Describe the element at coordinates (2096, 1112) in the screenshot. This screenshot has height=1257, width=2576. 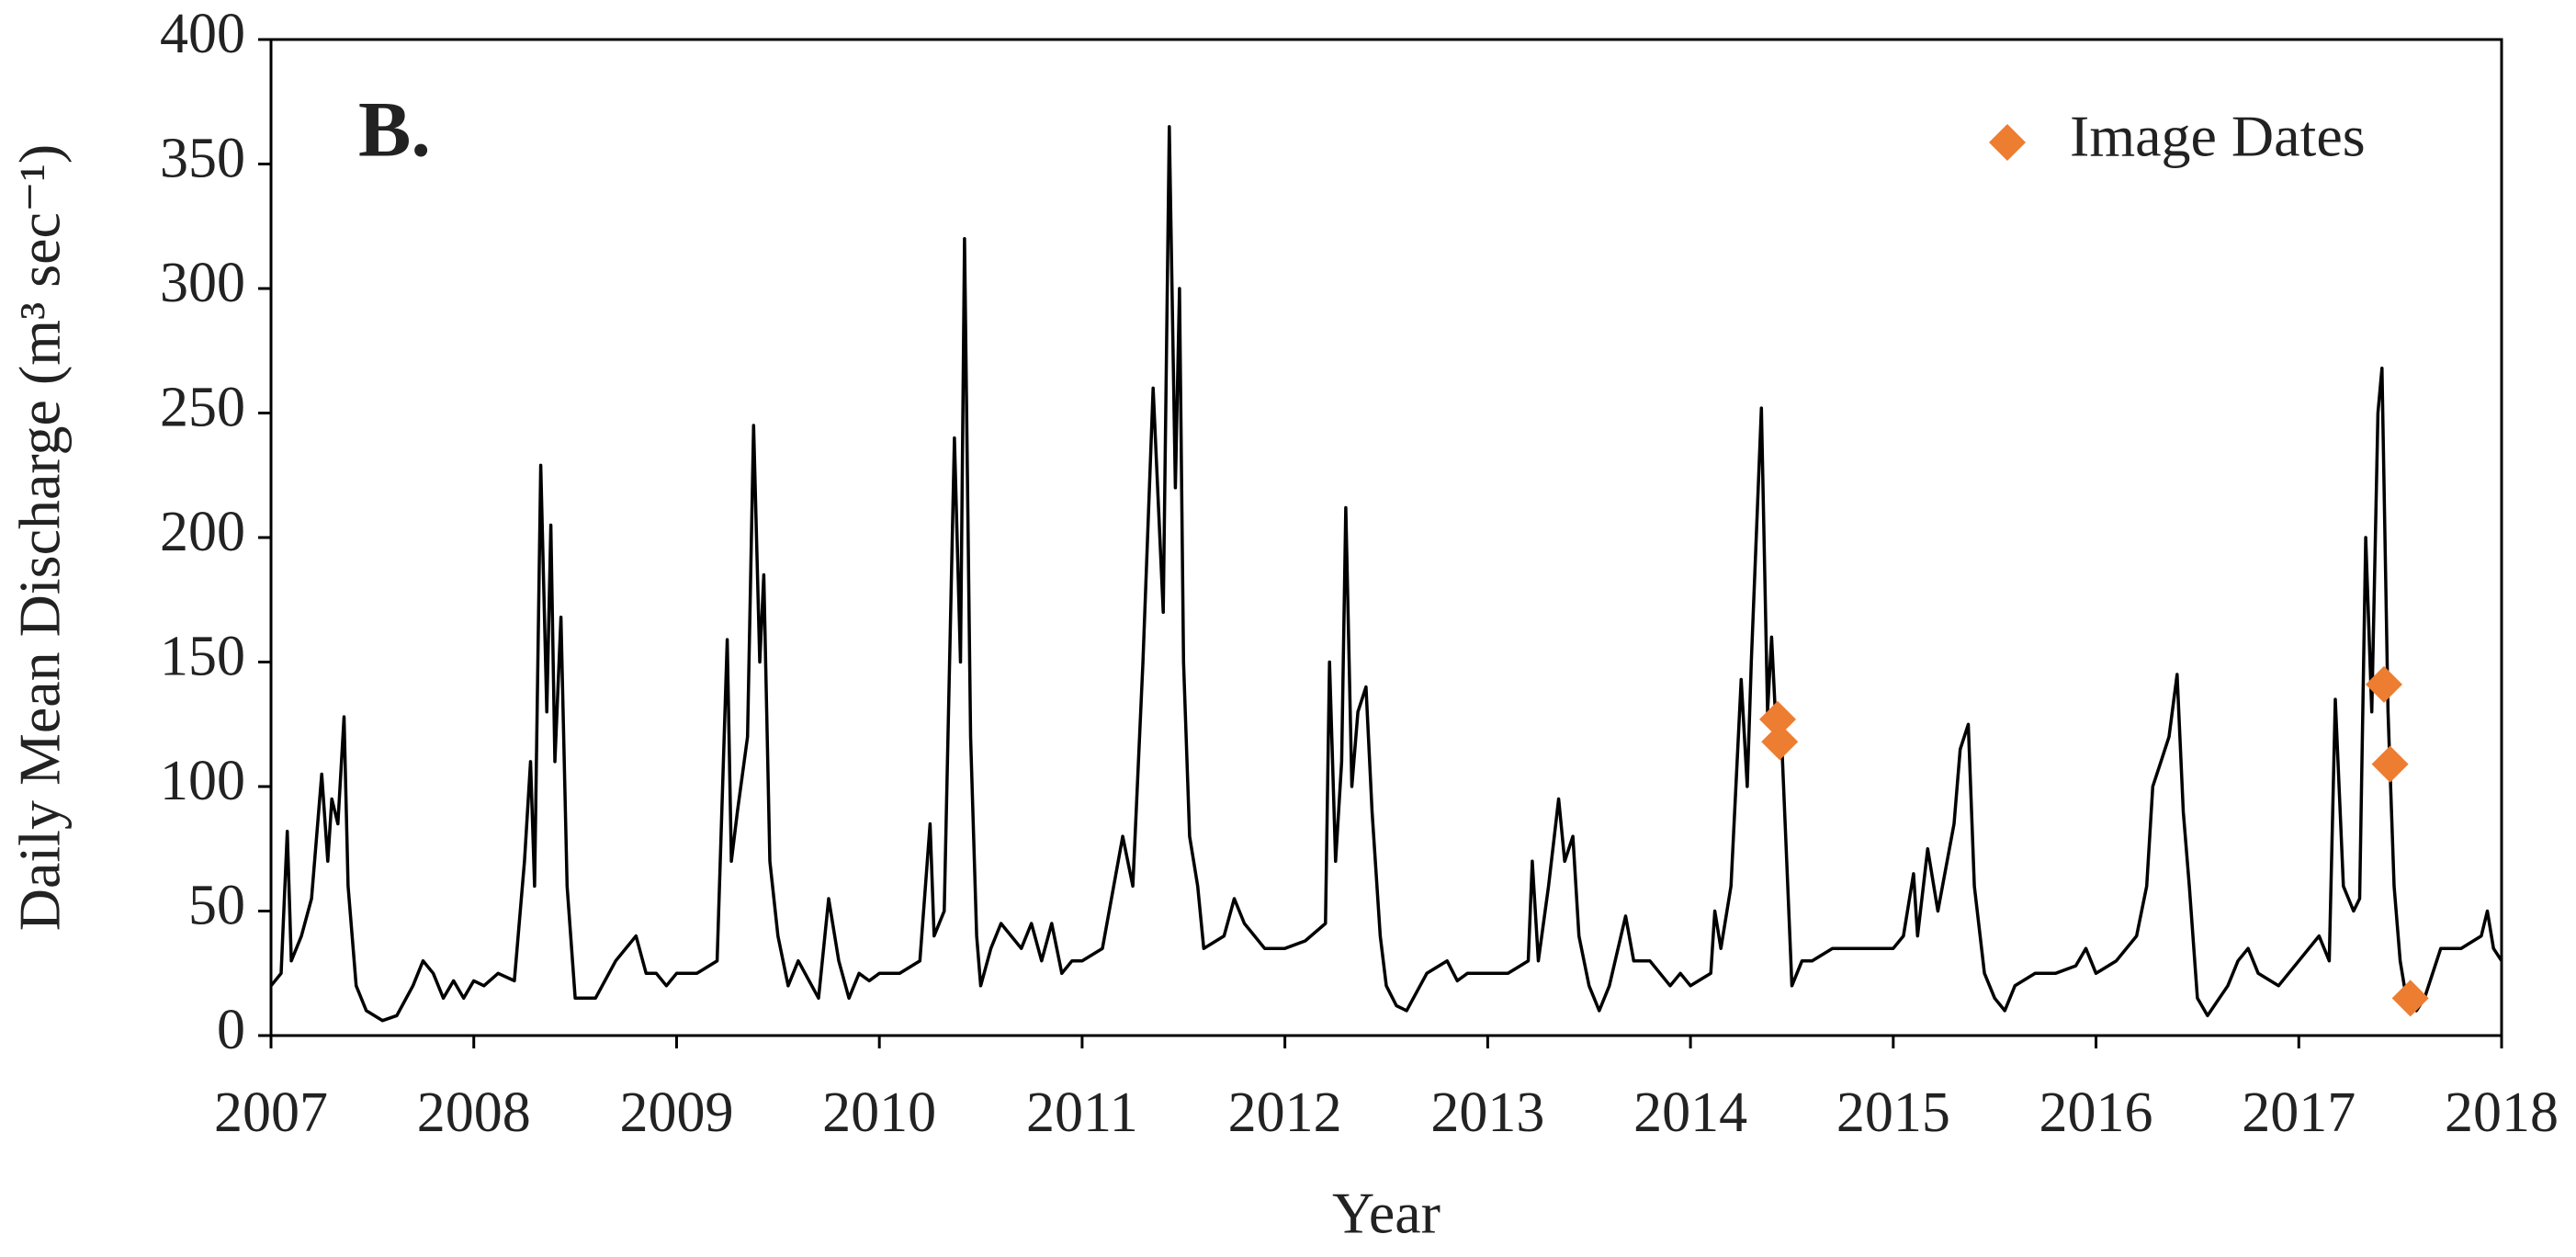
I see `x-tick-label: 2016` at that location.